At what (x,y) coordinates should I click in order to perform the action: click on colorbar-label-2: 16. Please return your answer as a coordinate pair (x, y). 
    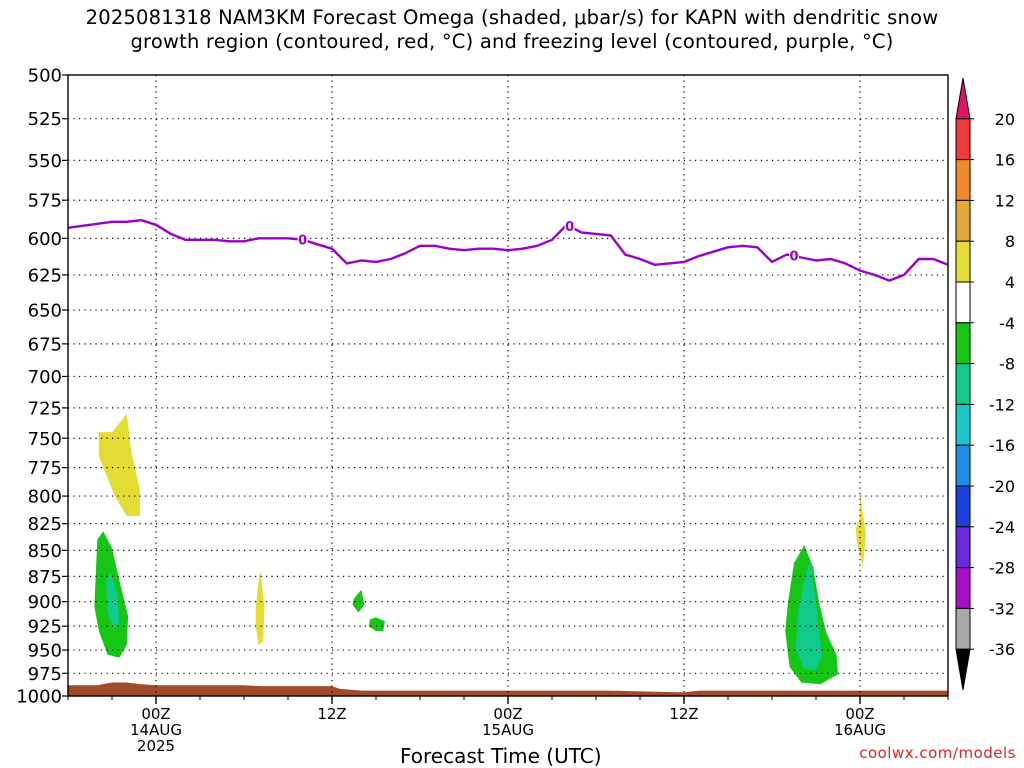
    Looking at the image, I should click on (1005, 160).